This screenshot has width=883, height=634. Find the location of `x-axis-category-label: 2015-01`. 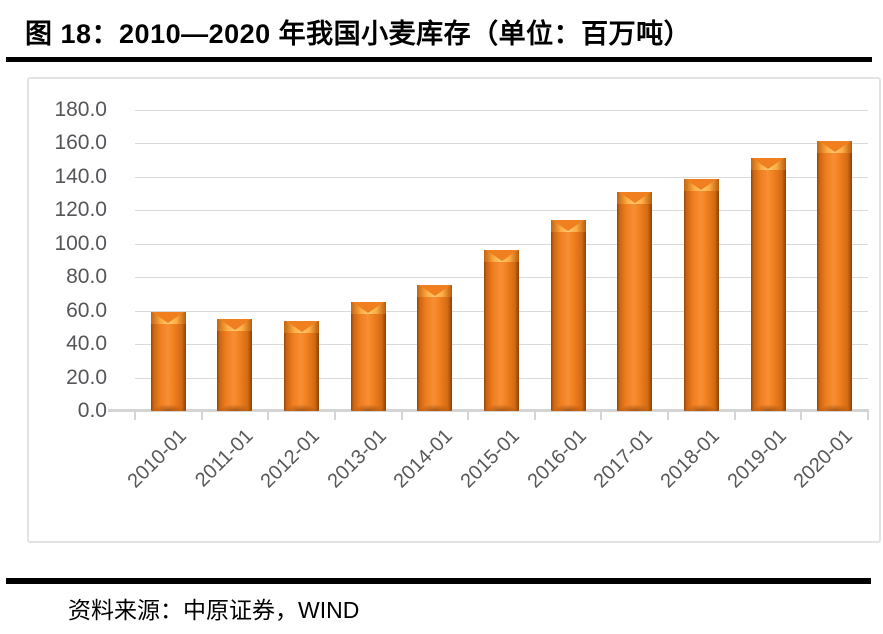

x-axis-category-label: 2015-01 is located at coordinates (490, 459).